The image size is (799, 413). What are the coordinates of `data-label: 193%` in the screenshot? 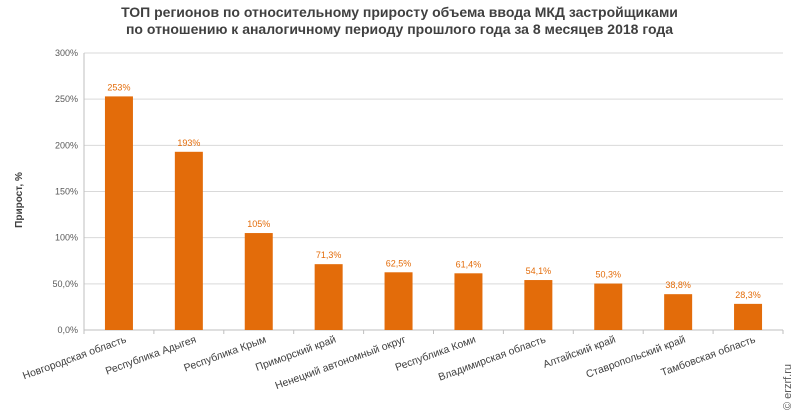 It's located at (188, 143).